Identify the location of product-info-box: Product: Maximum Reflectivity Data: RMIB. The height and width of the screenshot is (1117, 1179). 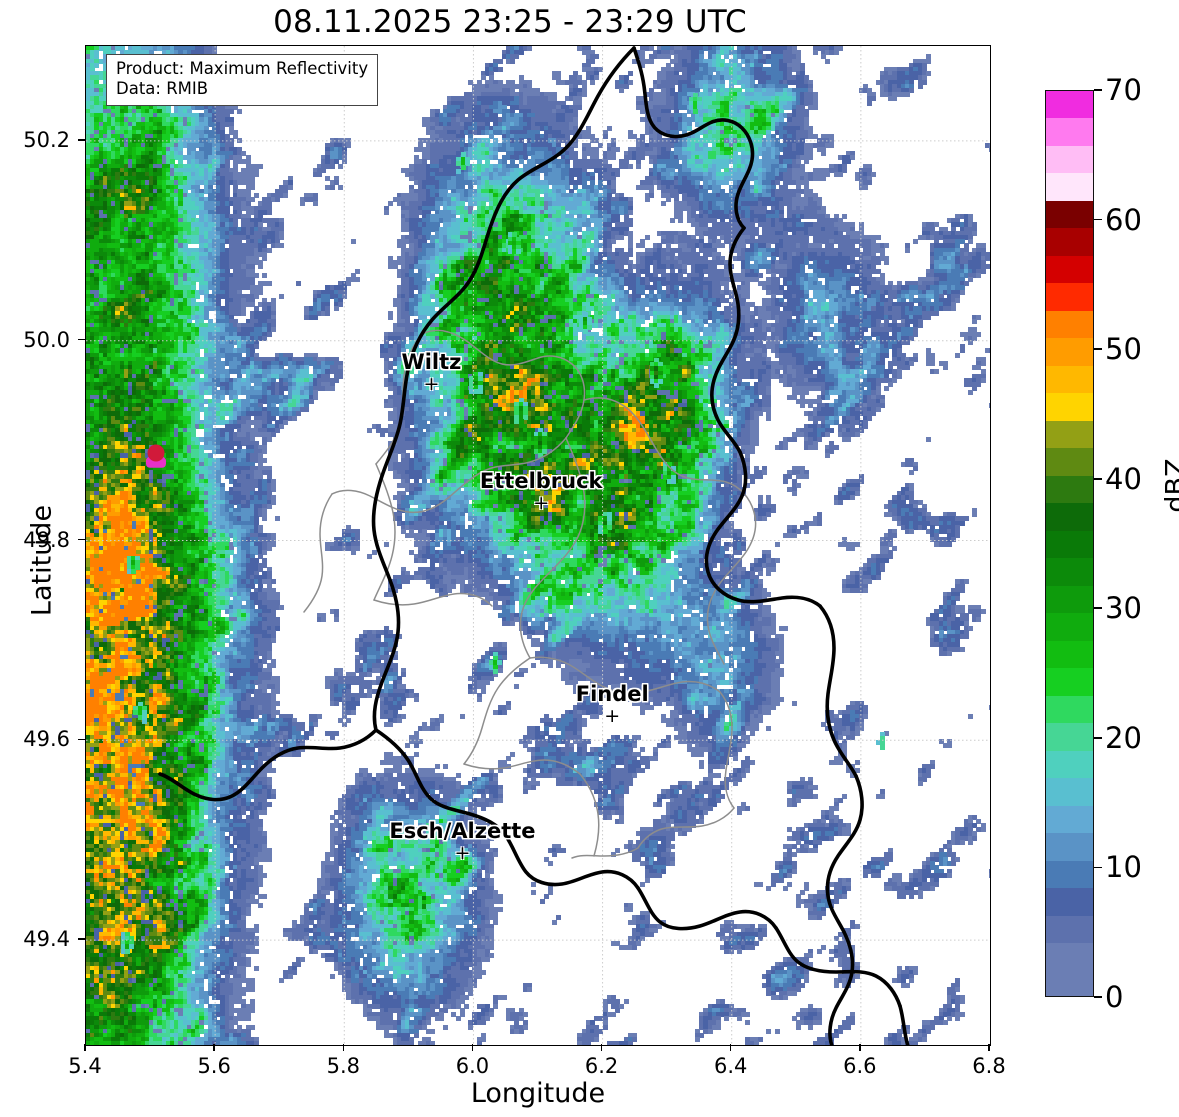
(242, 80).